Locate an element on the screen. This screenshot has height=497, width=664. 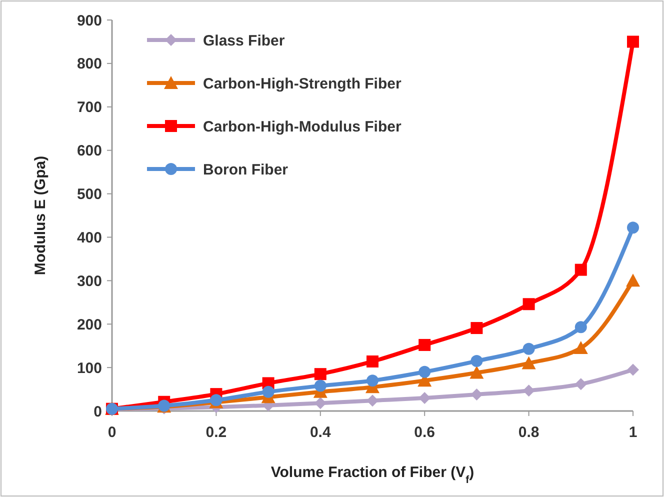
legend-label: Boron Fiber is located at coordinates (245, 169).